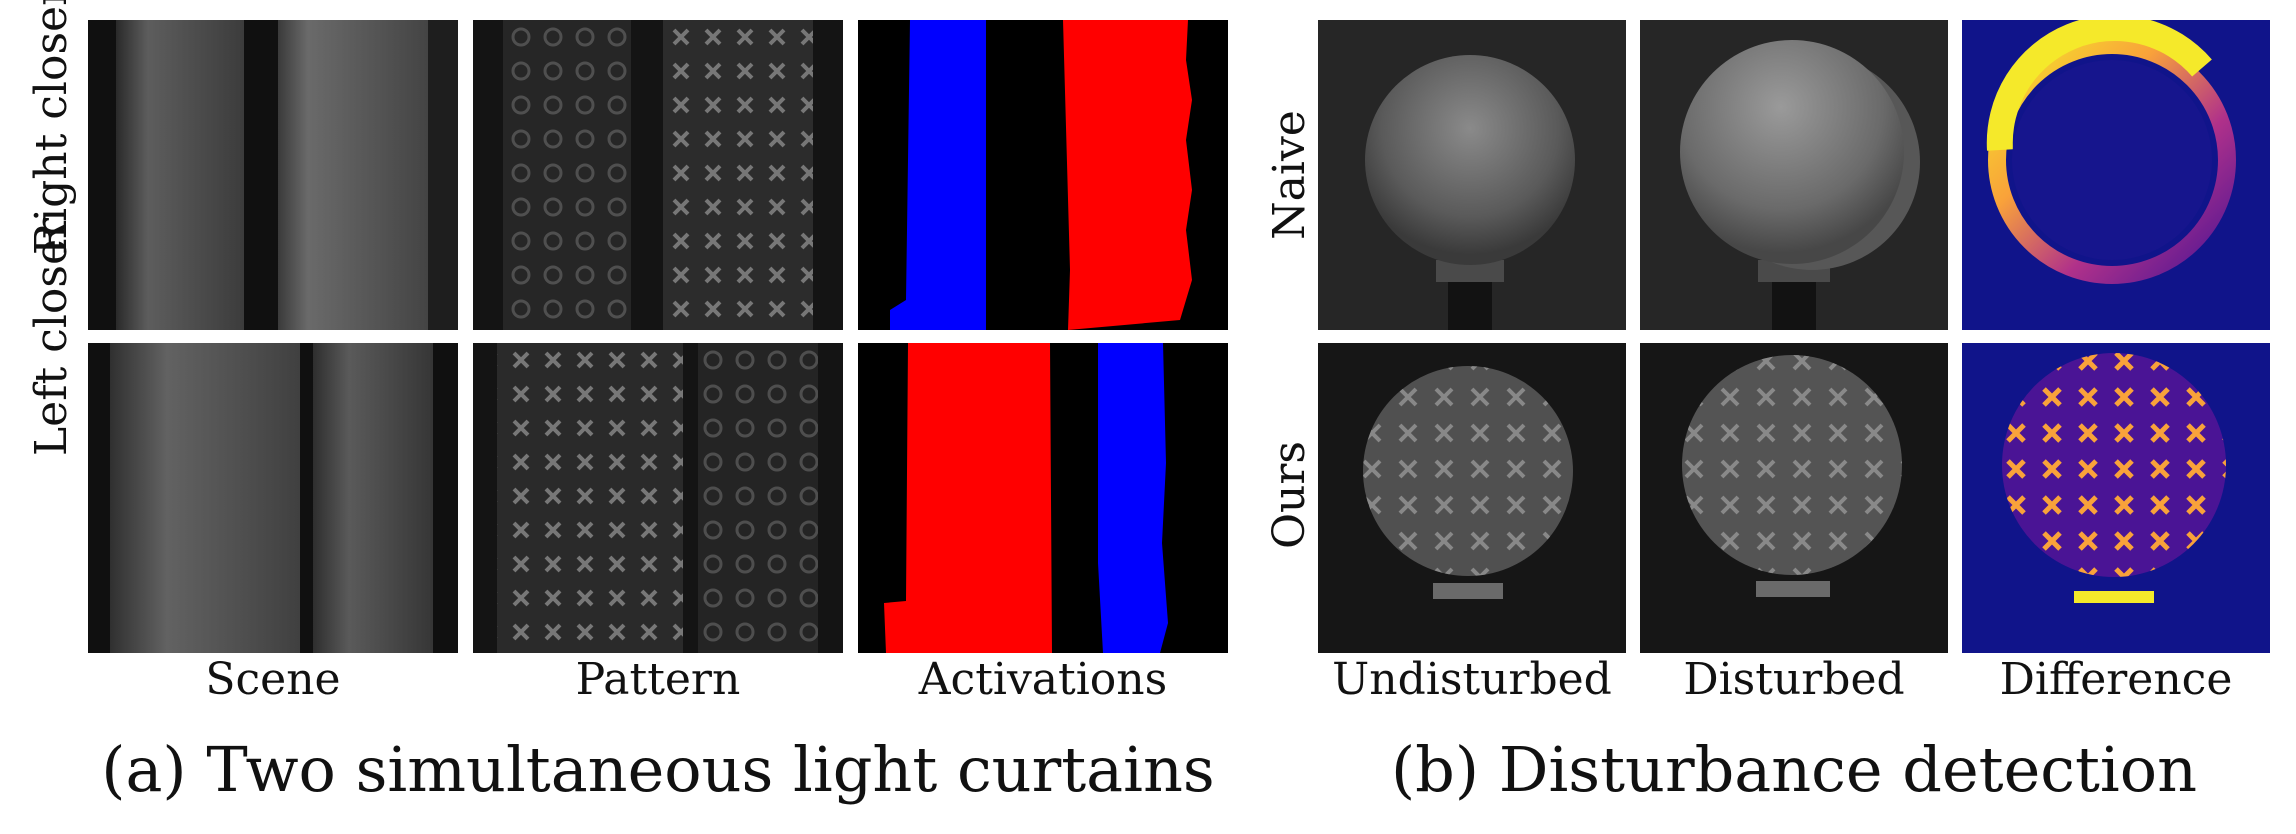 This screenshot has width=2296, height=834. Describe the element at coordinates (1289, 495) in the screenshot. I see `row-label-ours: Ours` at that location.